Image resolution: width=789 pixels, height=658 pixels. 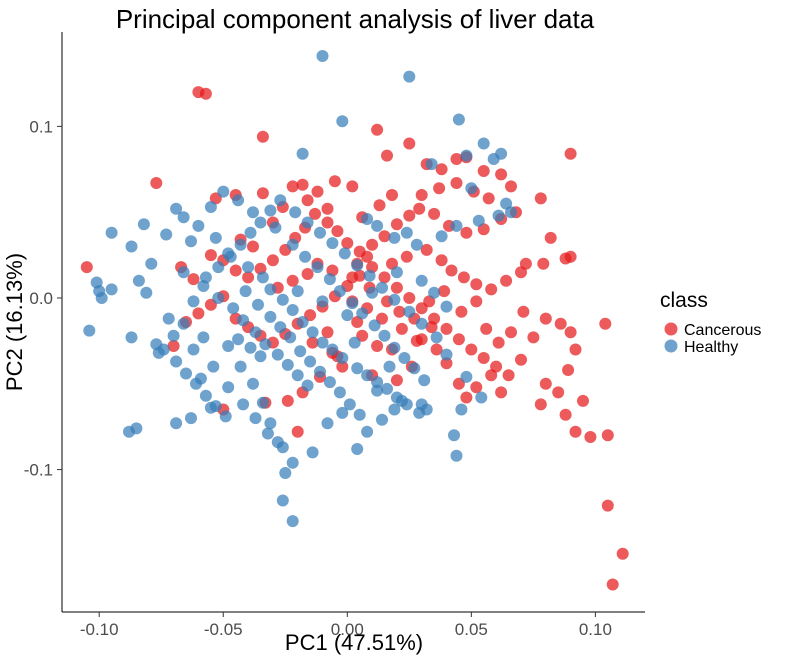 What do you see at coordinates (43, 298) in the screenshot?
I see `y-axis-ticks: -0.1 0.0 0.1` at bounding box center [43, 298].